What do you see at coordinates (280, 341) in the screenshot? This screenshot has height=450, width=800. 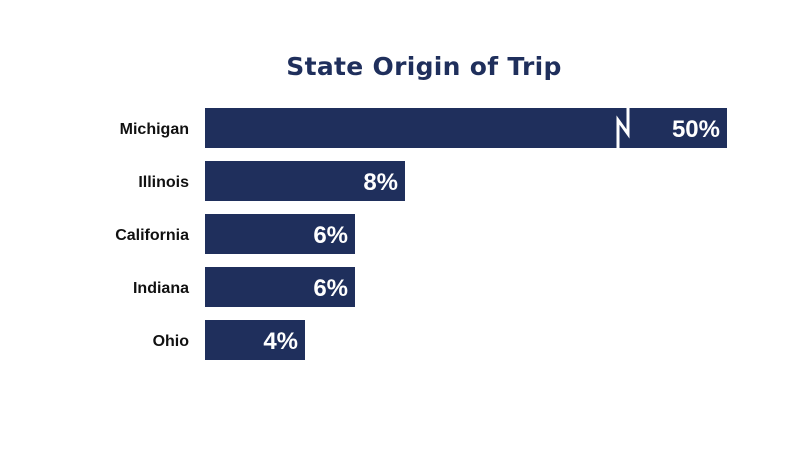 I see `value-label-ohio: 4%` at bounding box center [280, 341].